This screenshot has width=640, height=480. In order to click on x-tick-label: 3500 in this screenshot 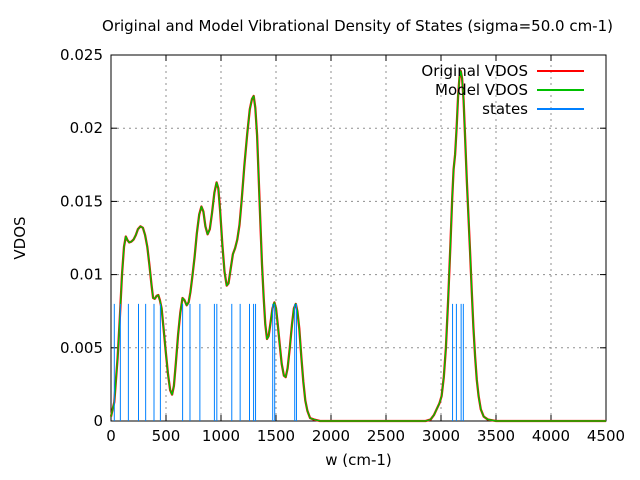, I will do `click(496, 436)`.